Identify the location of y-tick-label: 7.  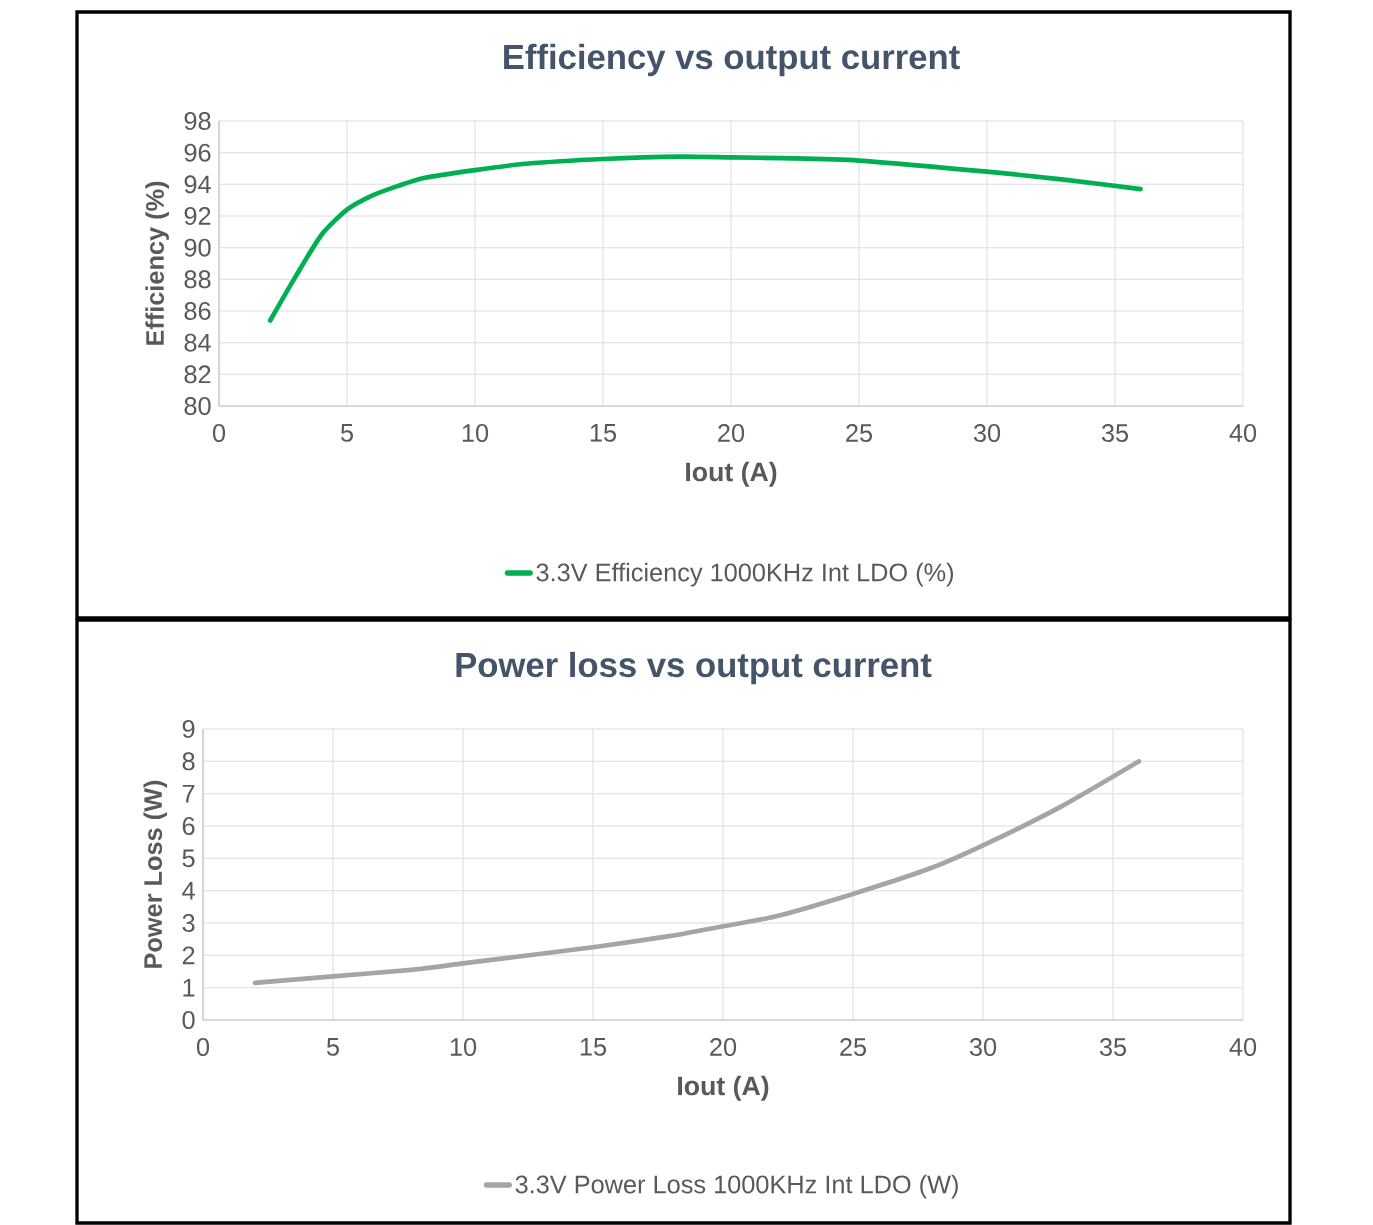
(188, 793).